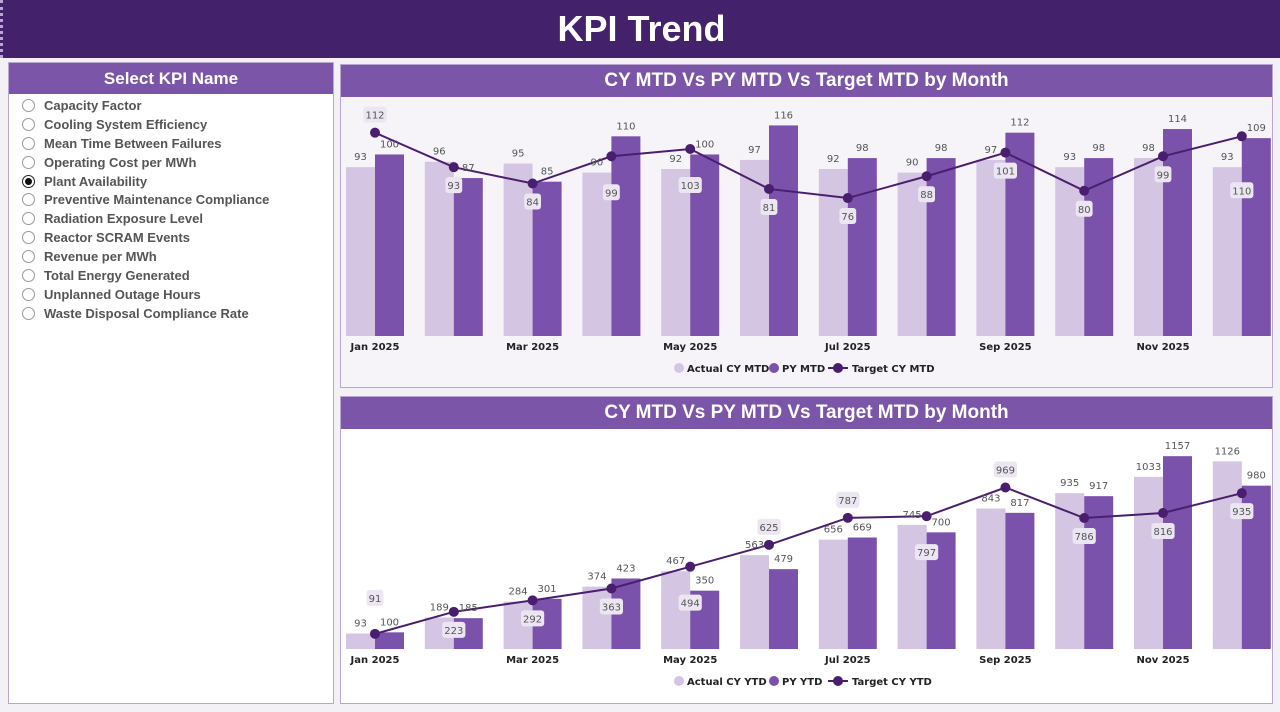 Image resolution: width=1280 pixels, height=712 pixels. What do you see at coordinates (847, 660) in the screenshot?
I see `x-tick-label: Jul 2025` at bounding box center [847, 660].